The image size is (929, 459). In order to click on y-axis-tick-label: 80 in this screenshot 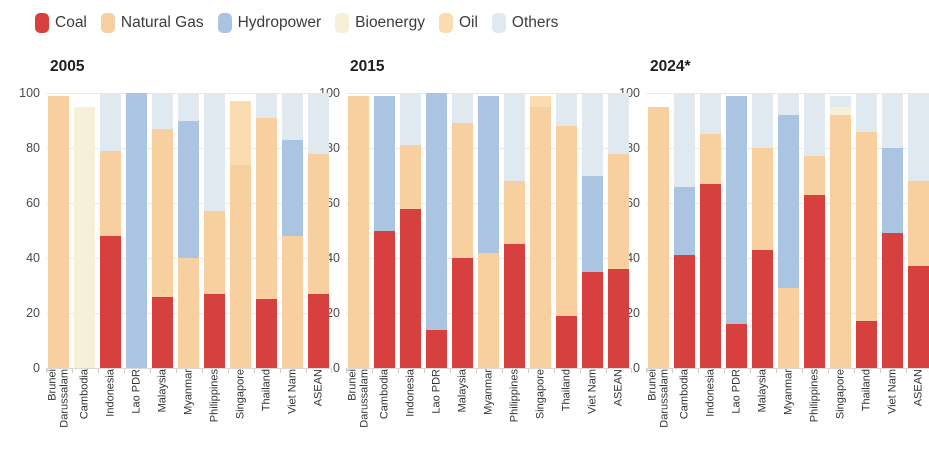, I will do `click(633, 148)`.